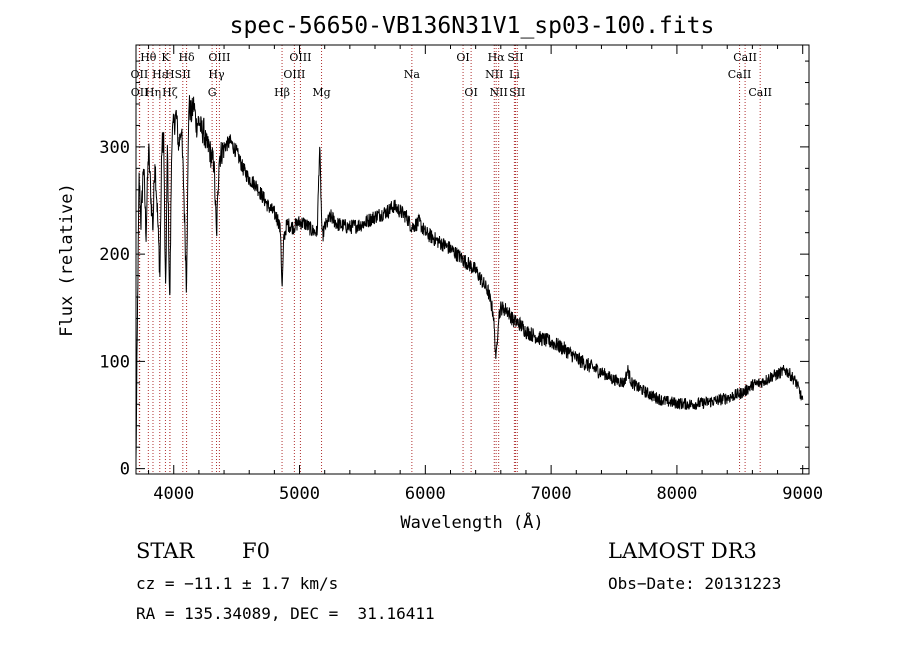  Describe the element at coordinates (515, 57) in the screenshot. I see `marker-label-23: SII` at that location.